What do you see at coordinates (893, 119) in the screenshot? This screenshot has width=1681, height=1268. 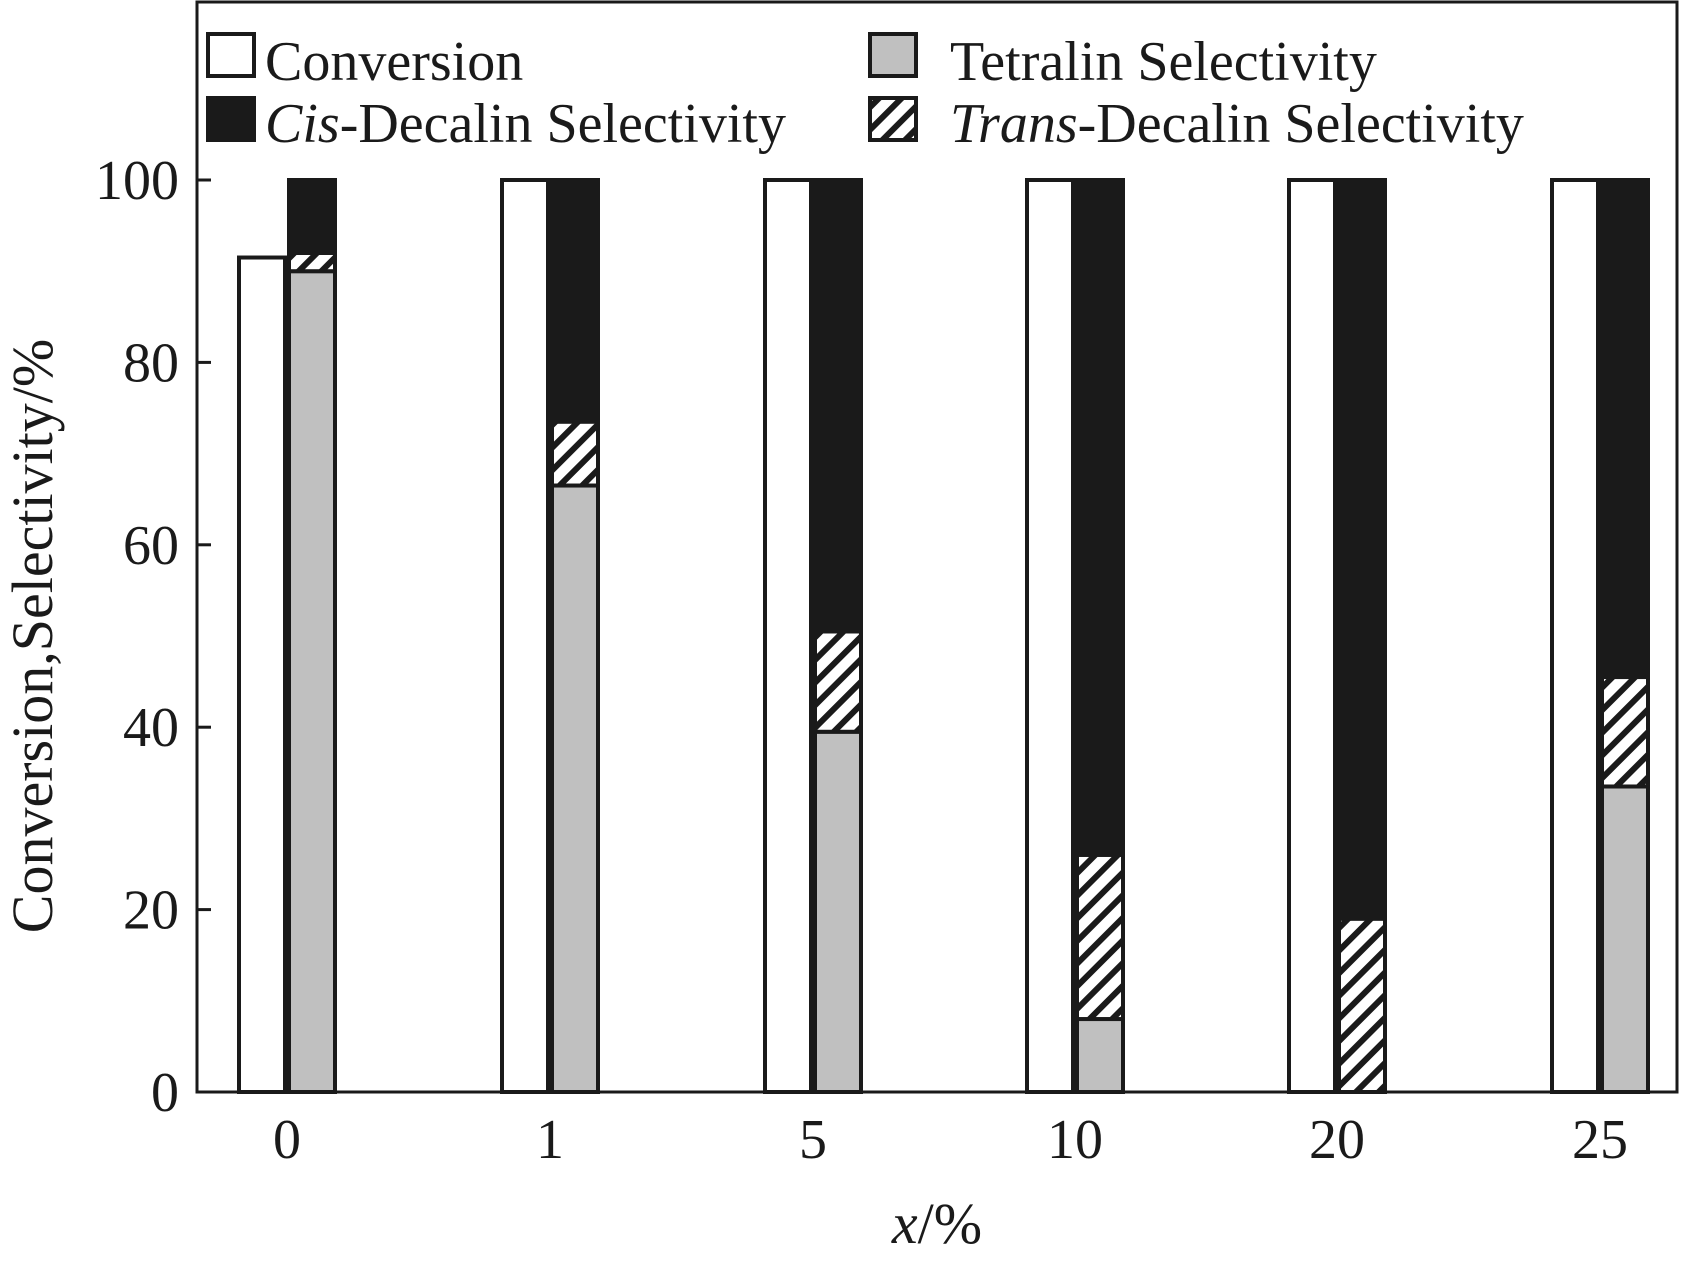 I see `legend-swatch-trans` at bounding box center [893, 119].